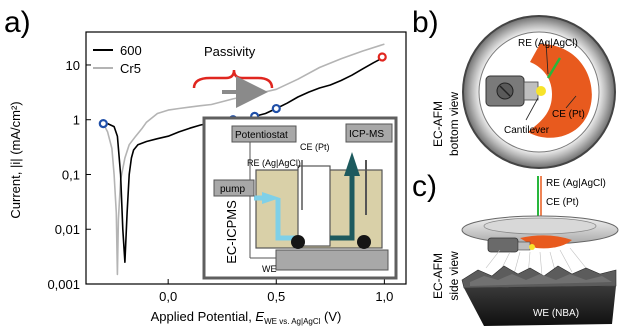  Describe the element at coordinates (274, 163) in the screenshot. I see `inset-re-label: RE (Ag|AgCl)` at that location.